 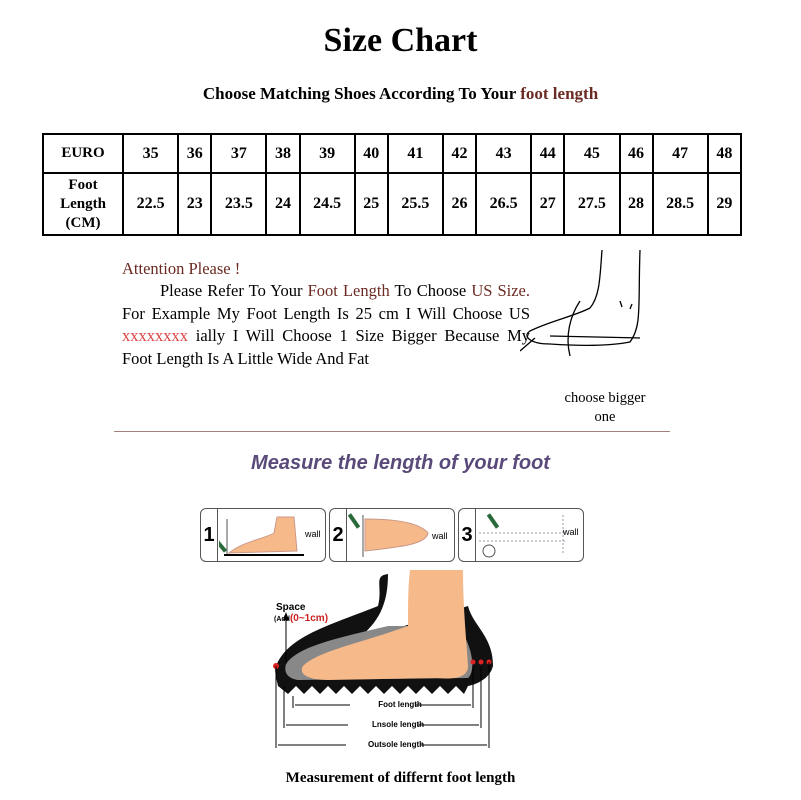 I want to click on divider, so click(x=392, y=431).